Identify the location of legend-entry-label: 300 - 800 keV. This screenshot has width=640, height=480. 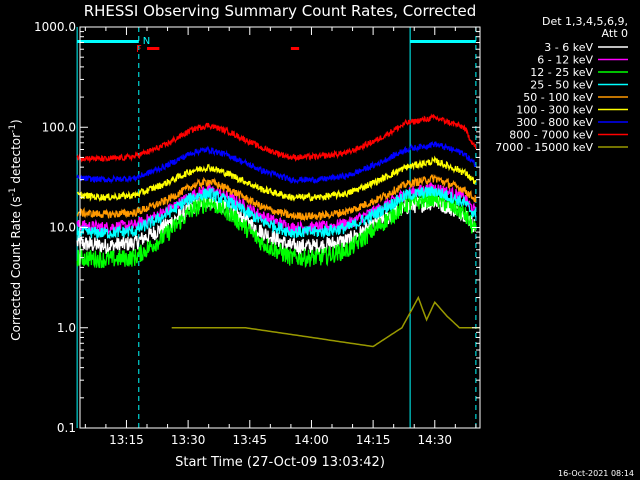
(554, 122).